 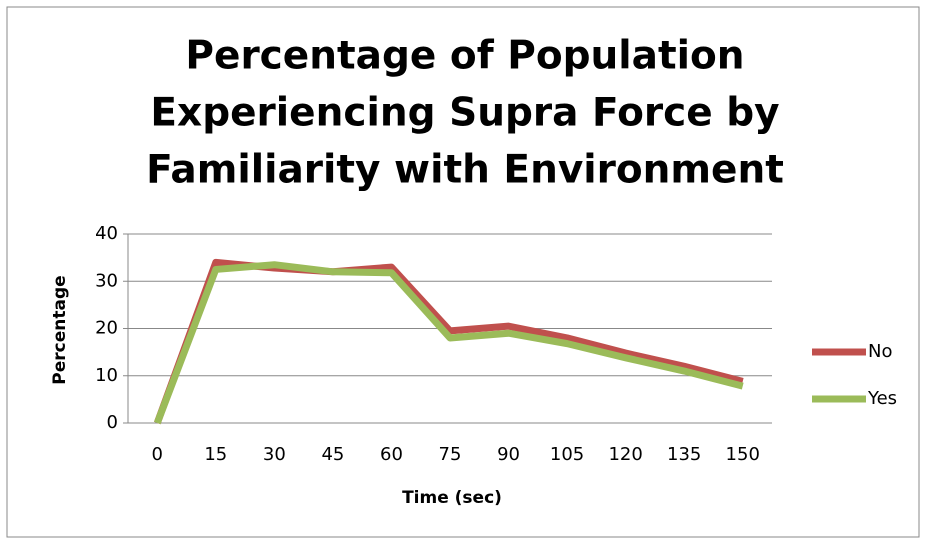 I want to click on x-tick-label: 45, so click(x=332, y=454).